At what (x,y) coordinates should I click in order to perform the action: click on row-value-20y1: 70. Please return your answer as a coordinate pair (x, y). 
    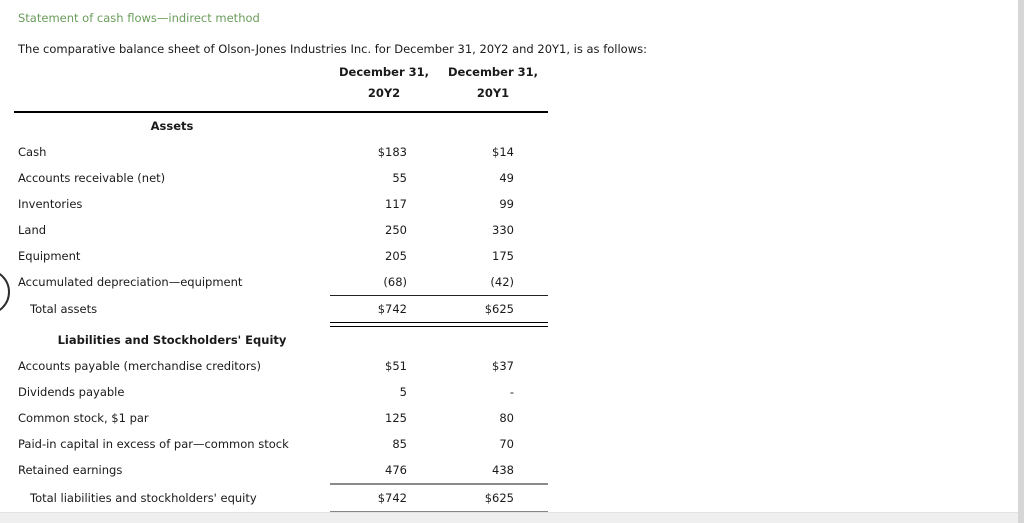
    Looking at the image, I should click on (506, 444).